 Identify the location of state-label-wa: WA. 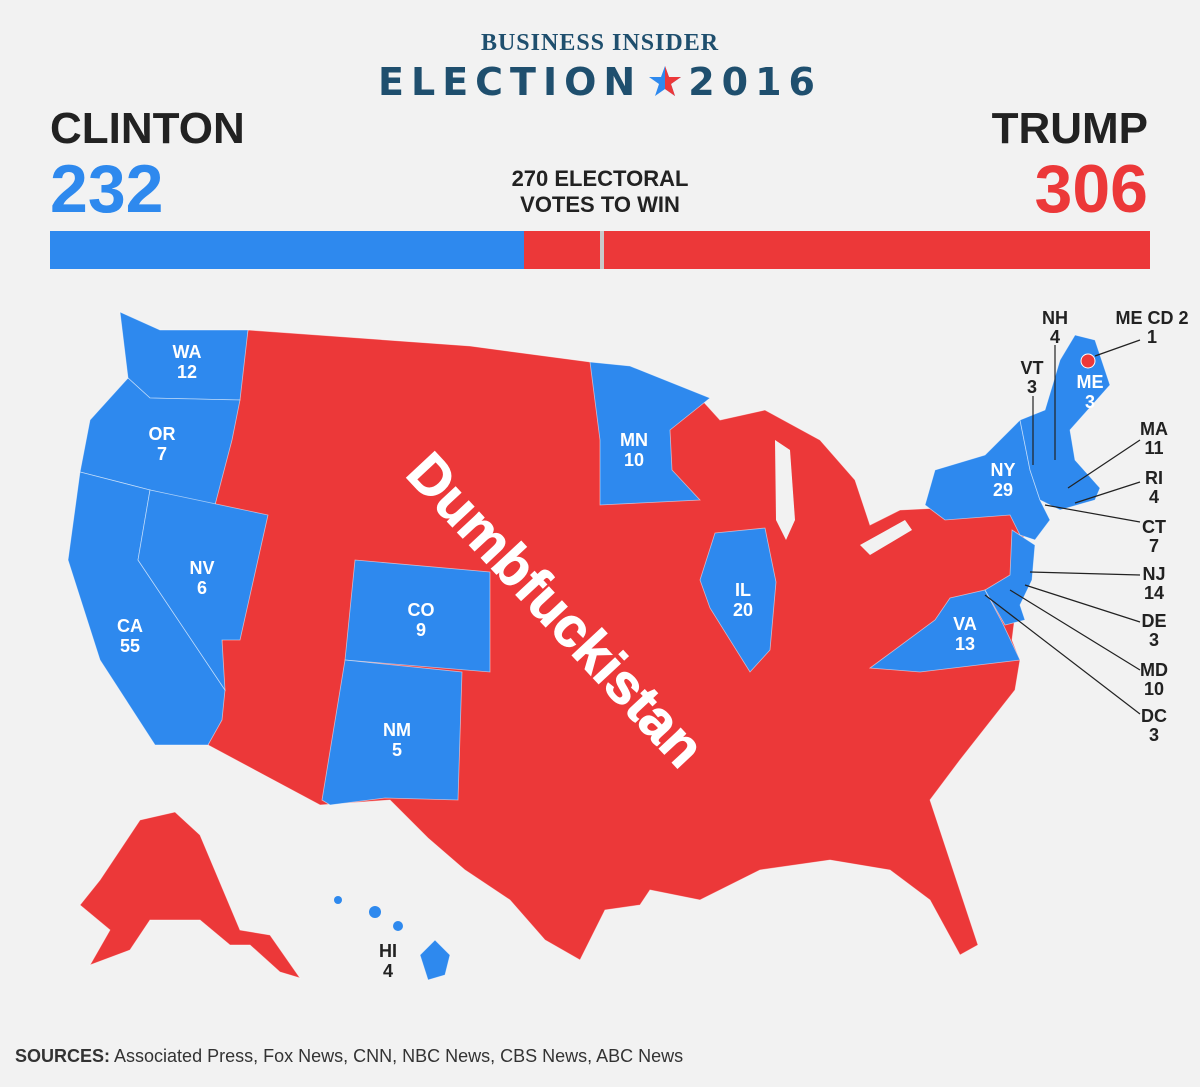
(187, 352).